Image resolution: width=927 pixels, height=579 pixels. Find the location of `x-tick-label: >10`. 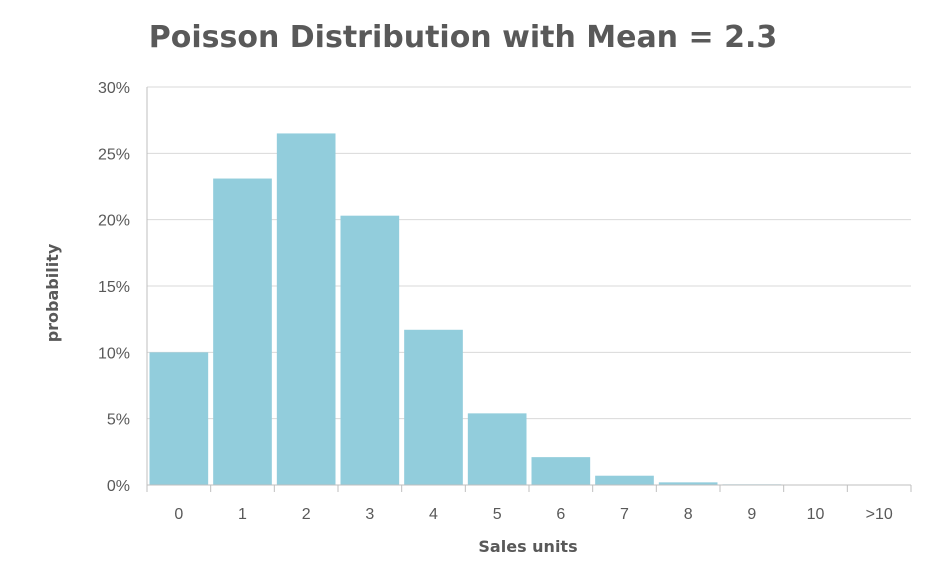

x-tick-label: >10 is located at coordinates (879, 514).